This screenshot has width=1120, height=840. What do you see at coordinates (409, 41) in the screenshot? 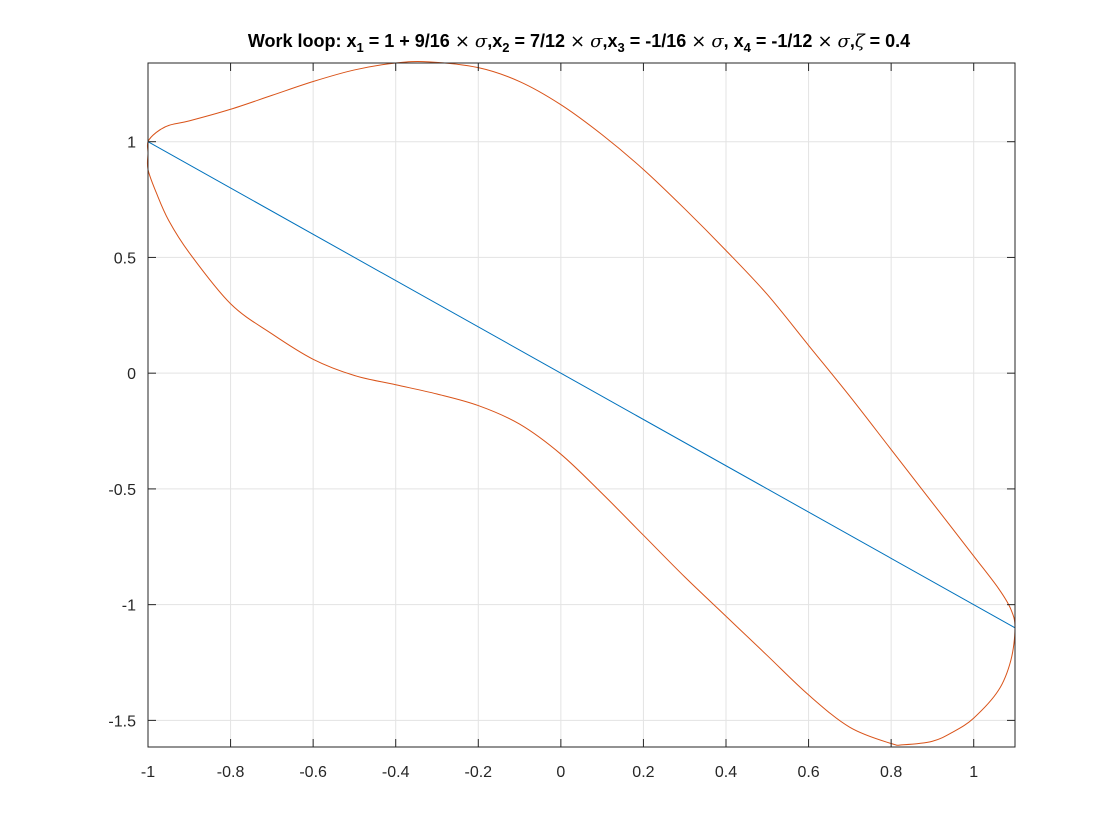
I see `title-part: = 1 + 9/16` at bounding box center [409, 41].